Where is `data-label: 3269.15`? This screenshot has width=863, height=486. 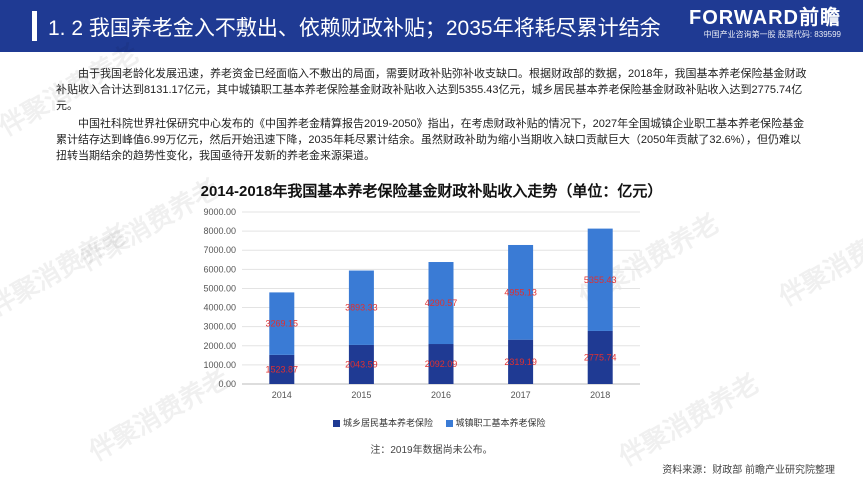
data-label: 3269.15 is located at coordinates (282, 324).